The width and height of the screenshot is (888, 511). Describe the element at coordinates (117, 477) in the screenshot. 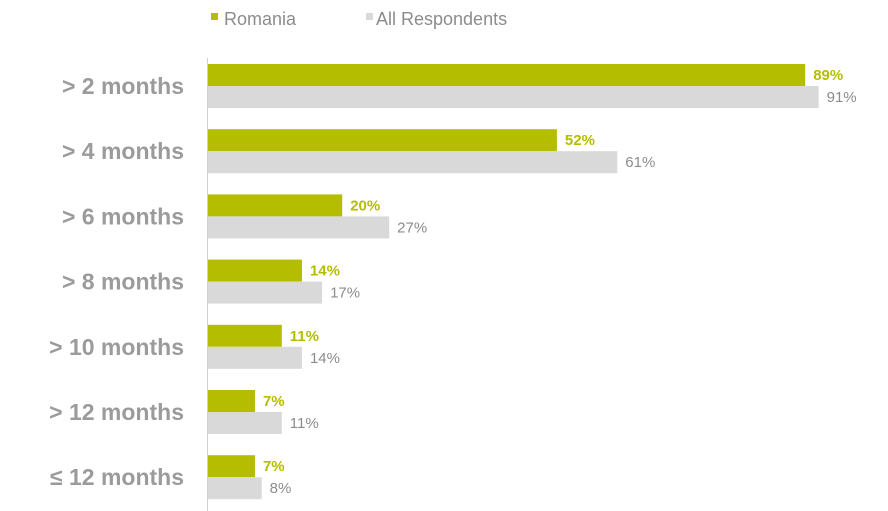

I see `category-label: ≤ 12 months` at that location.